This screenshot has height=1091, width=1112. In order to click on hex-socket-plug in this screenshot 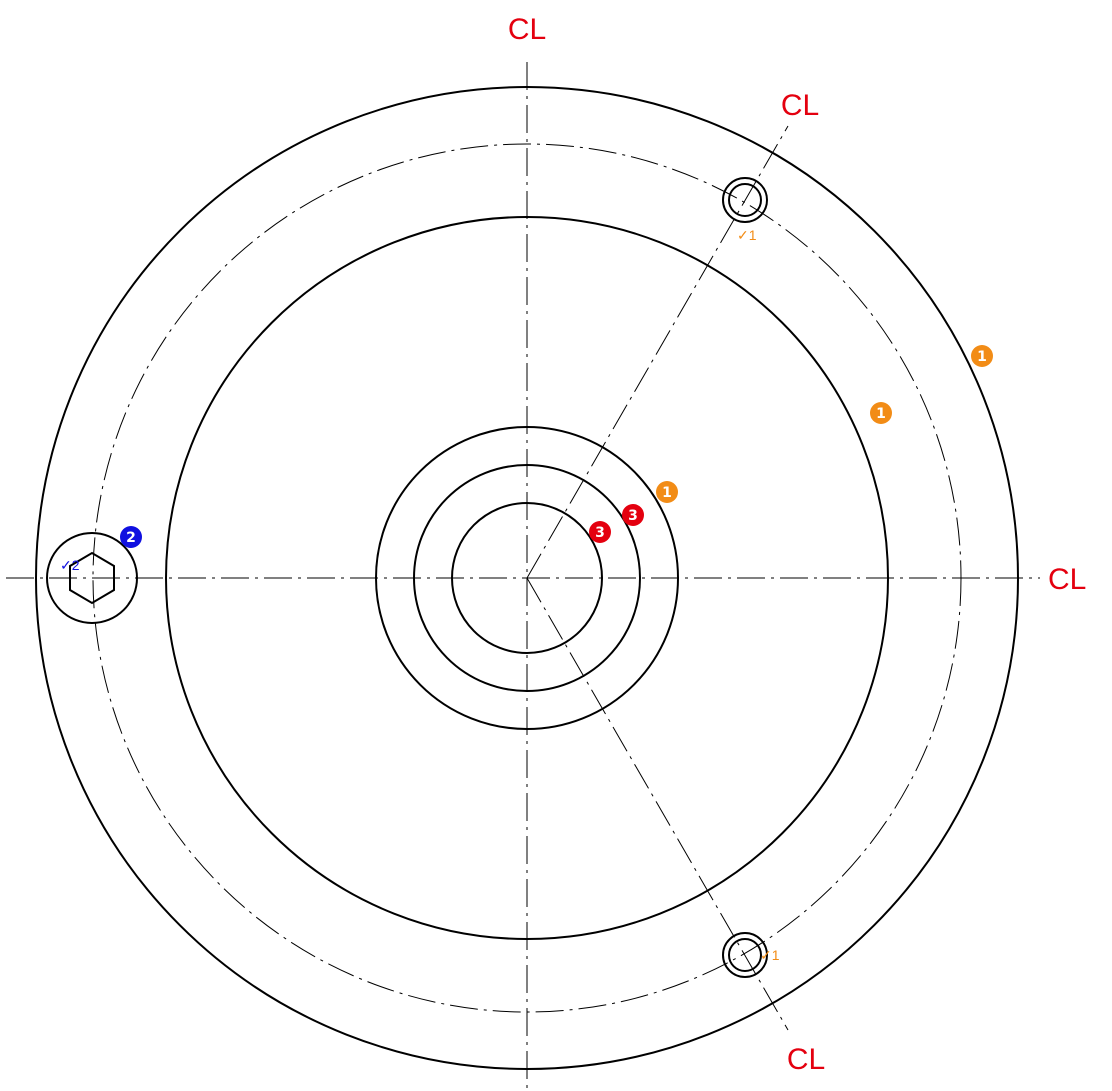, I will do `click(92, 578)`.